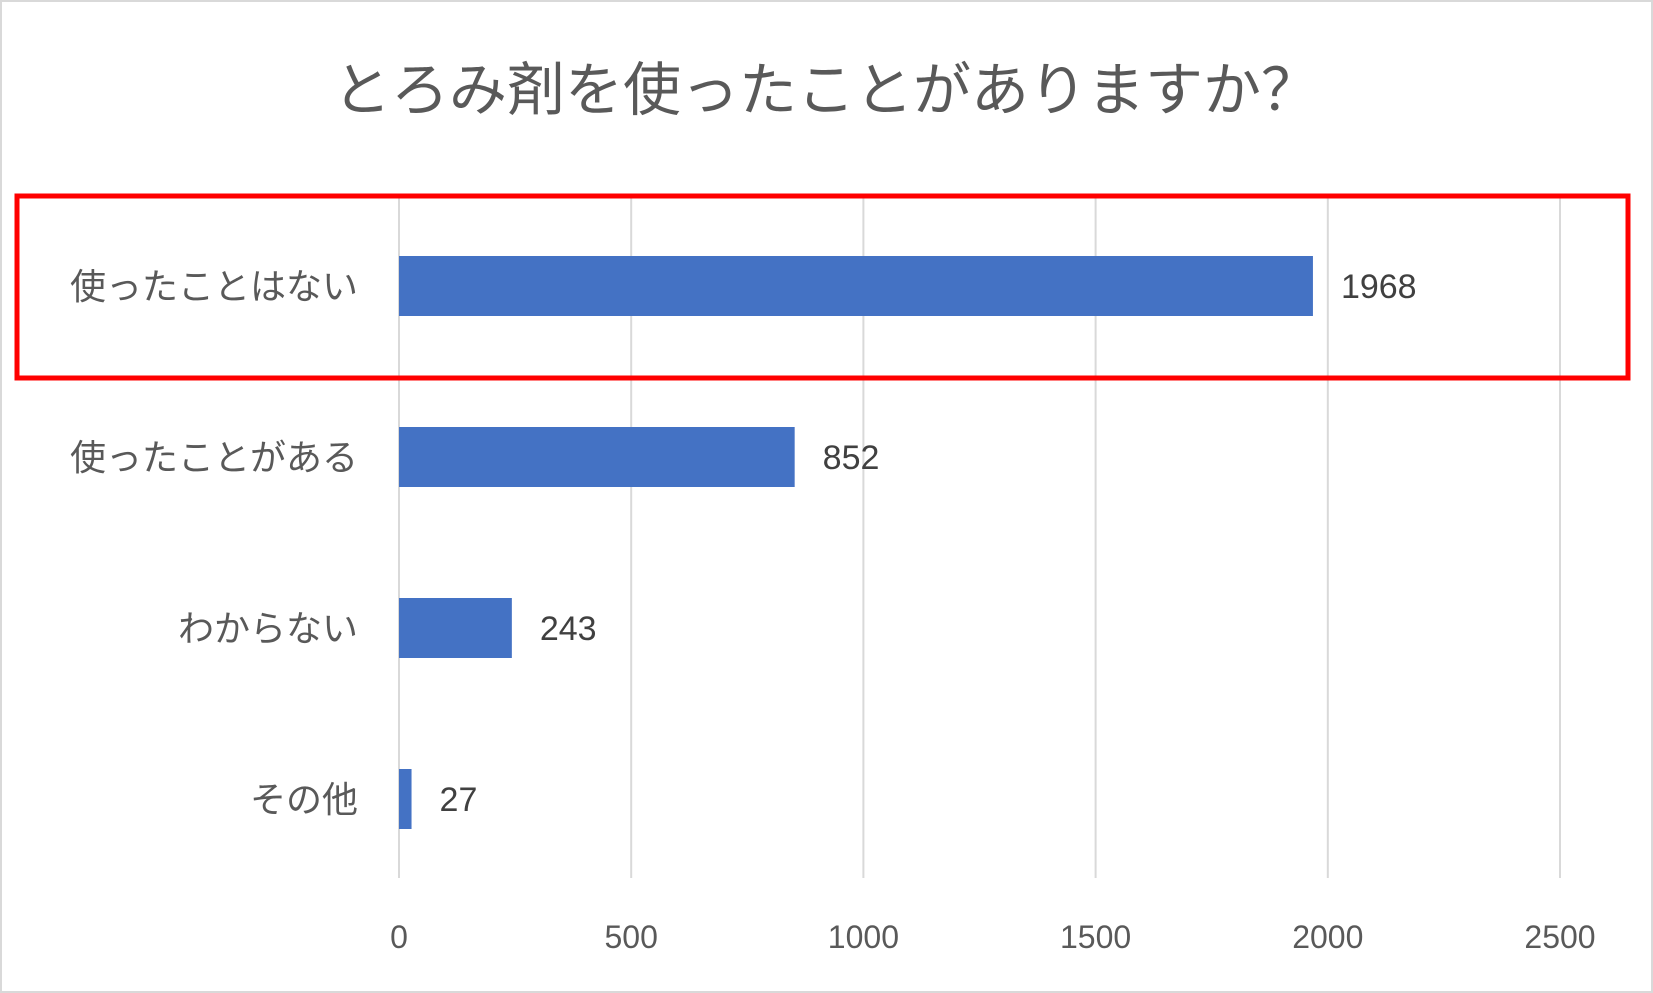  What do you see at coordinates (1559, 937) in the screenshot?
I see `x-tick-label: 2500` at bounding box center [1559, 937].